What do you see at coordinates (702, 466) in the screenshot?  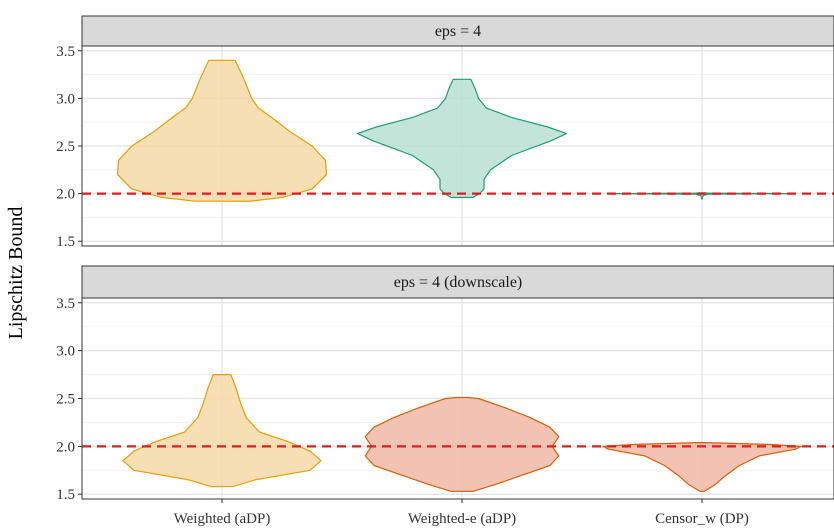 I see `violin-censor-w-dp` at bounding box center [702, 466].